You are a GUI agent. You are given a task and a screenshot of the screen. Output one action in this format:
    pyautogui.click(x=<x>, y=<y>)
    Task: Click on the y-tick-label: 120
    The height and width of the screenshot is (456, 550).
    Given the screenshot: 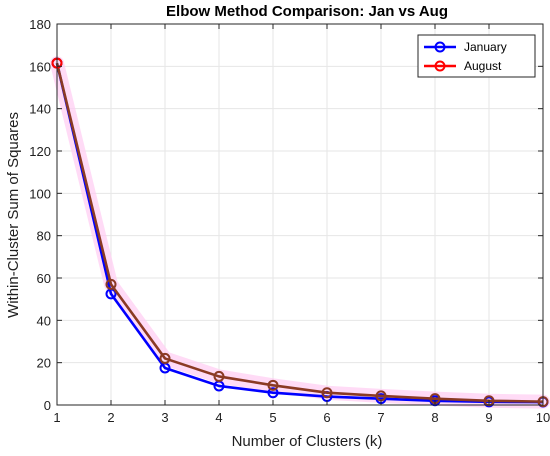 What is the action you would take?
    pyautogui.click(x=40, y=151)
    